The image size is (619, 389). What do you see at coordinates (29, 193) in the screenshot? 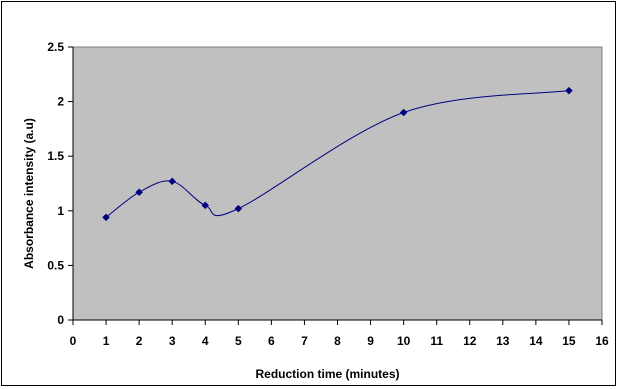
I see `y-axis-title: Absorbance intensity (a.u)` at bounding box center [29, 193].